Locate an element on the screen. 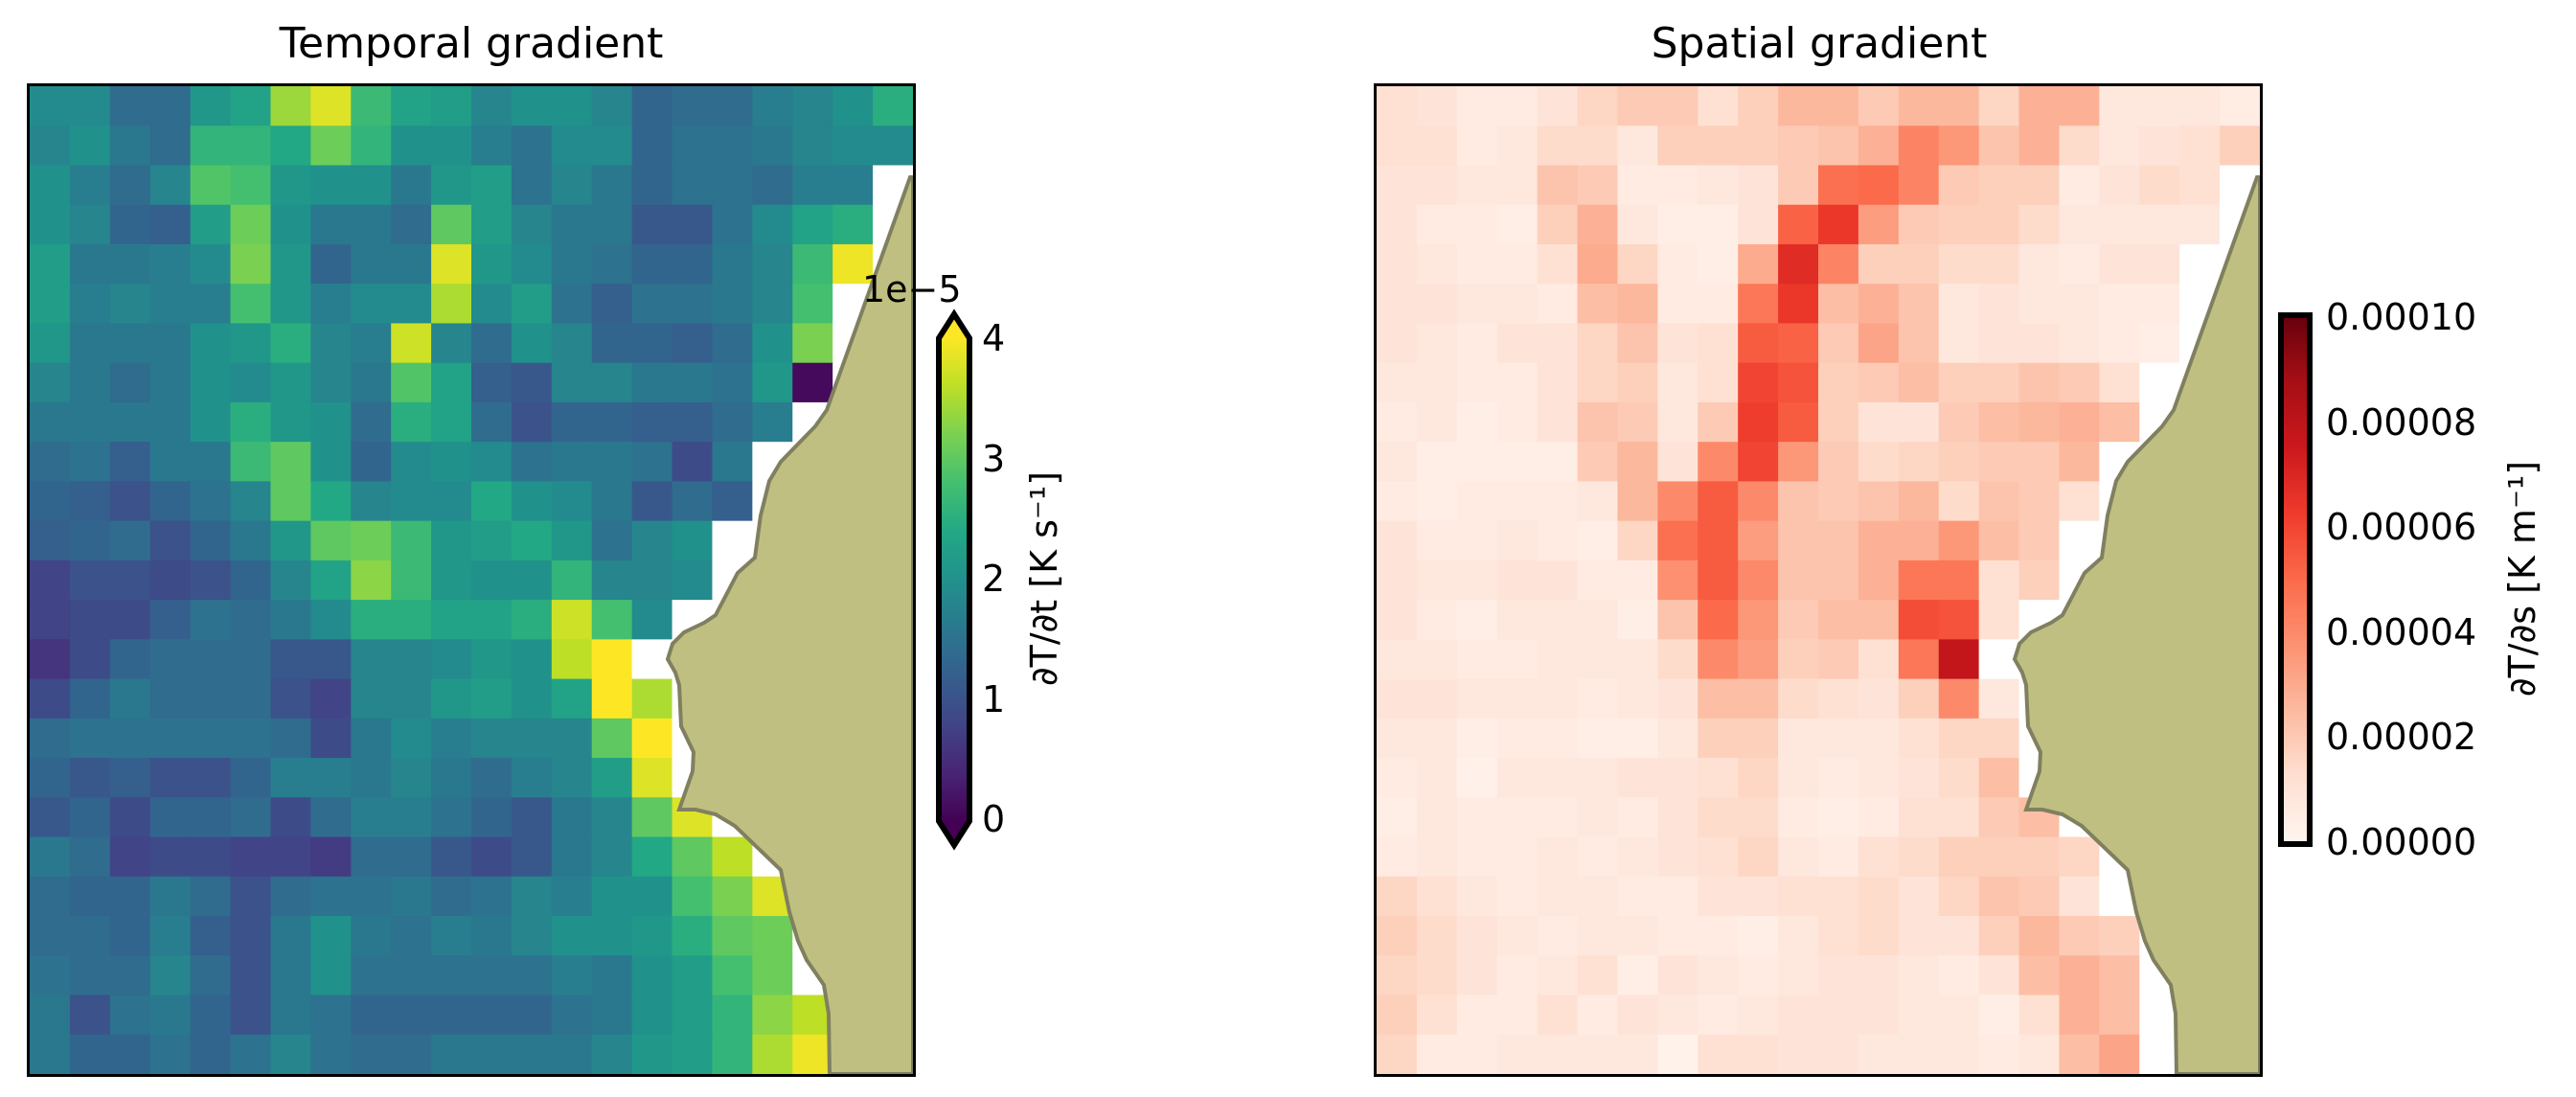  temporal-colorbar is located at coordinates (954, 580).